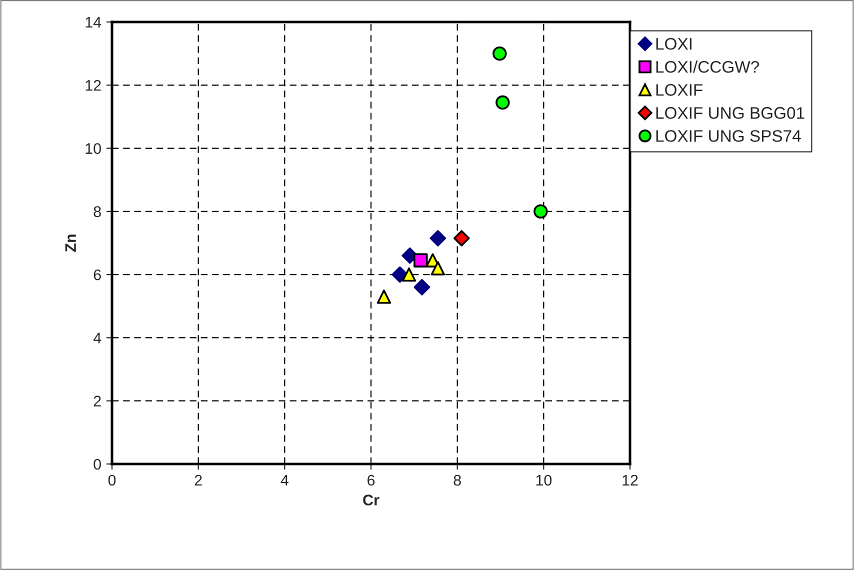 This screenshot has width=854, height=571. What do you see at coordinates (97, 274) in the screenshot?
I see `y-tick-label: 6` at bounding box center [97, 274].